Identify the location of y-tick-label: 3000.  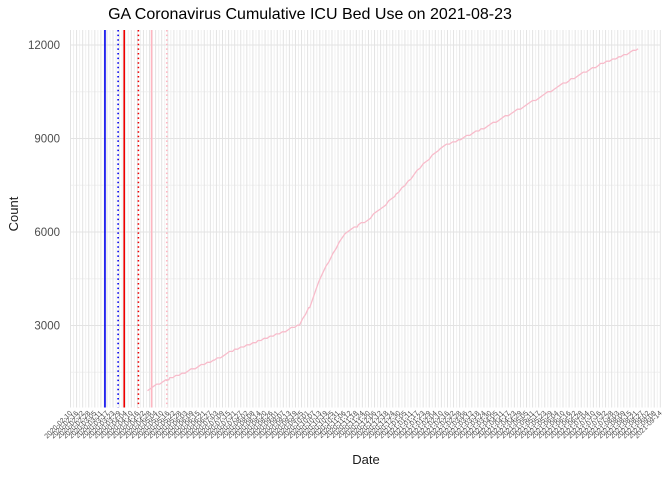
(47, 327).